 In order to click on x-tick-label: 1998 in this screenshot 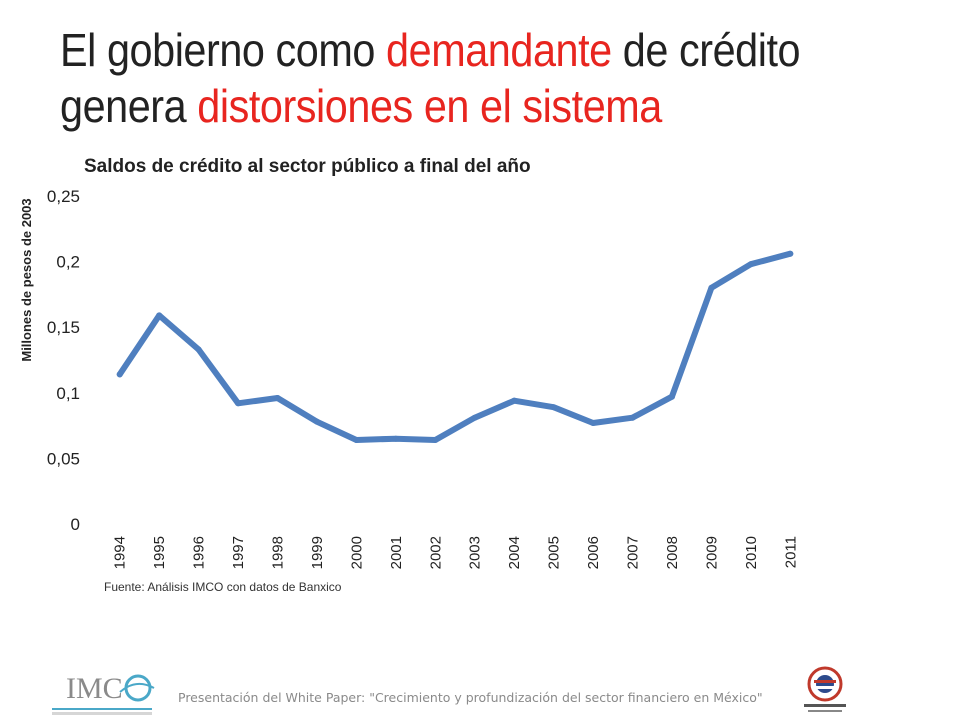, I will do `click(278, 552)`.